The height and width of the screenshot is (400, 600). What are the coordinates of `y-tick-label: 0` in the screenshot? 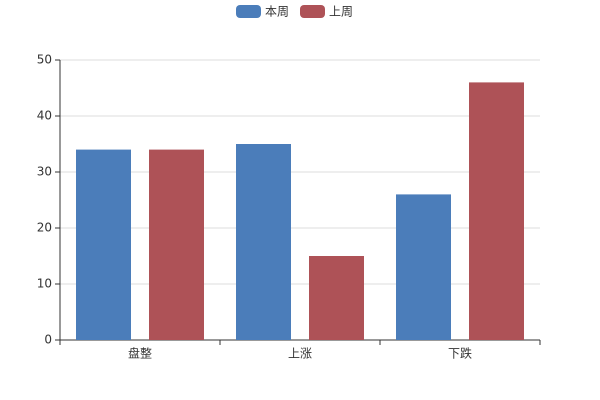 It's located at (48, 340).